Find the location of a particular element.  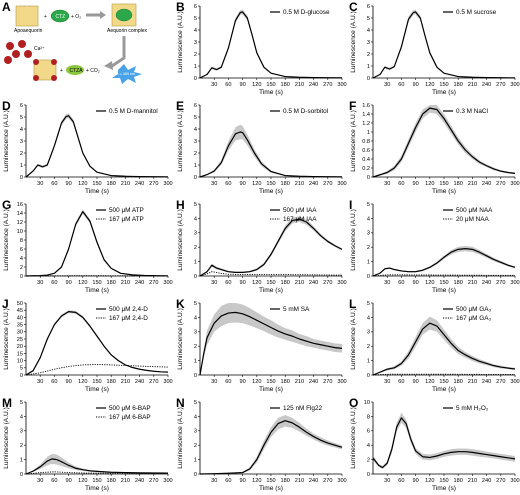

legend-entry: 167 μM ATP is located at coordinates (126, 219).